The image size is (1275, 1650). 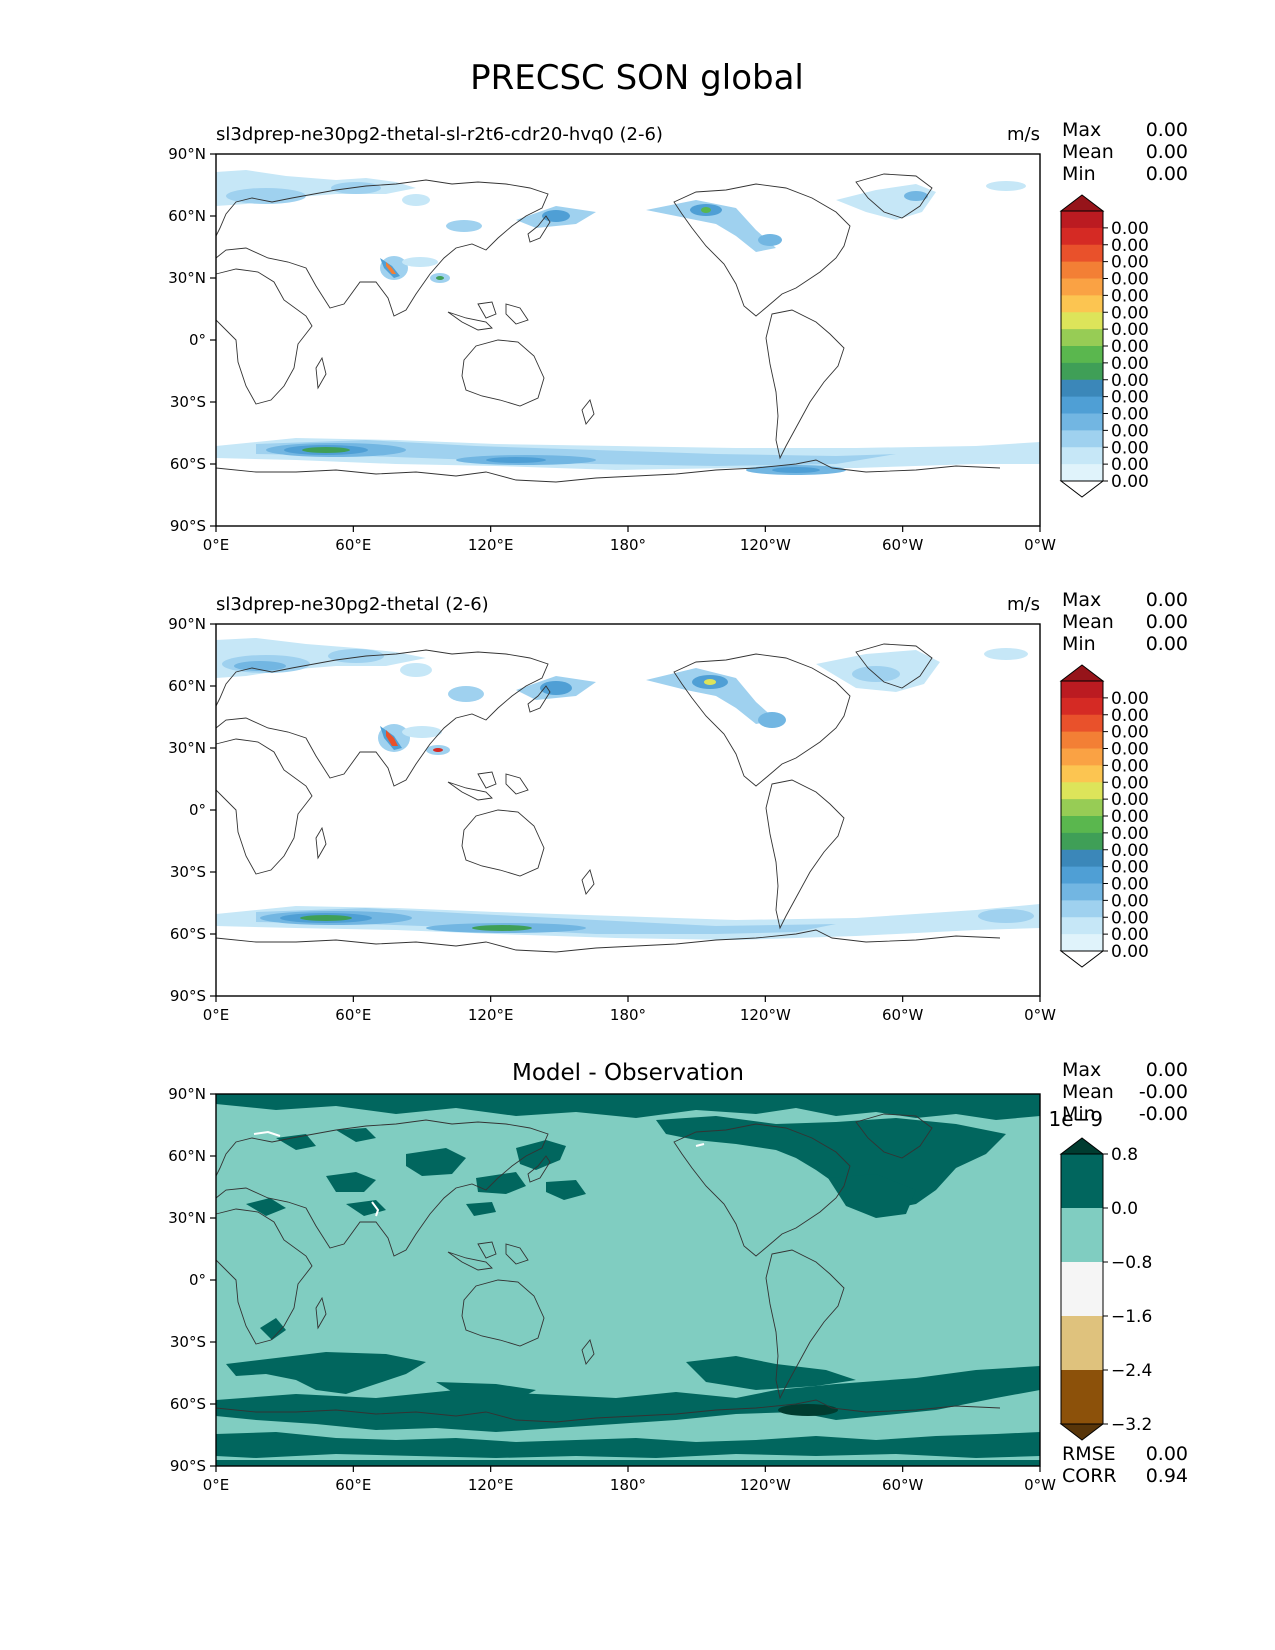 What do you see at coordinates (1125, 1092) in the screenshot?
I see `stats-box: Max 0.00 Mean -0.00 Min -0.00` at bounding box center [1125, 1092].